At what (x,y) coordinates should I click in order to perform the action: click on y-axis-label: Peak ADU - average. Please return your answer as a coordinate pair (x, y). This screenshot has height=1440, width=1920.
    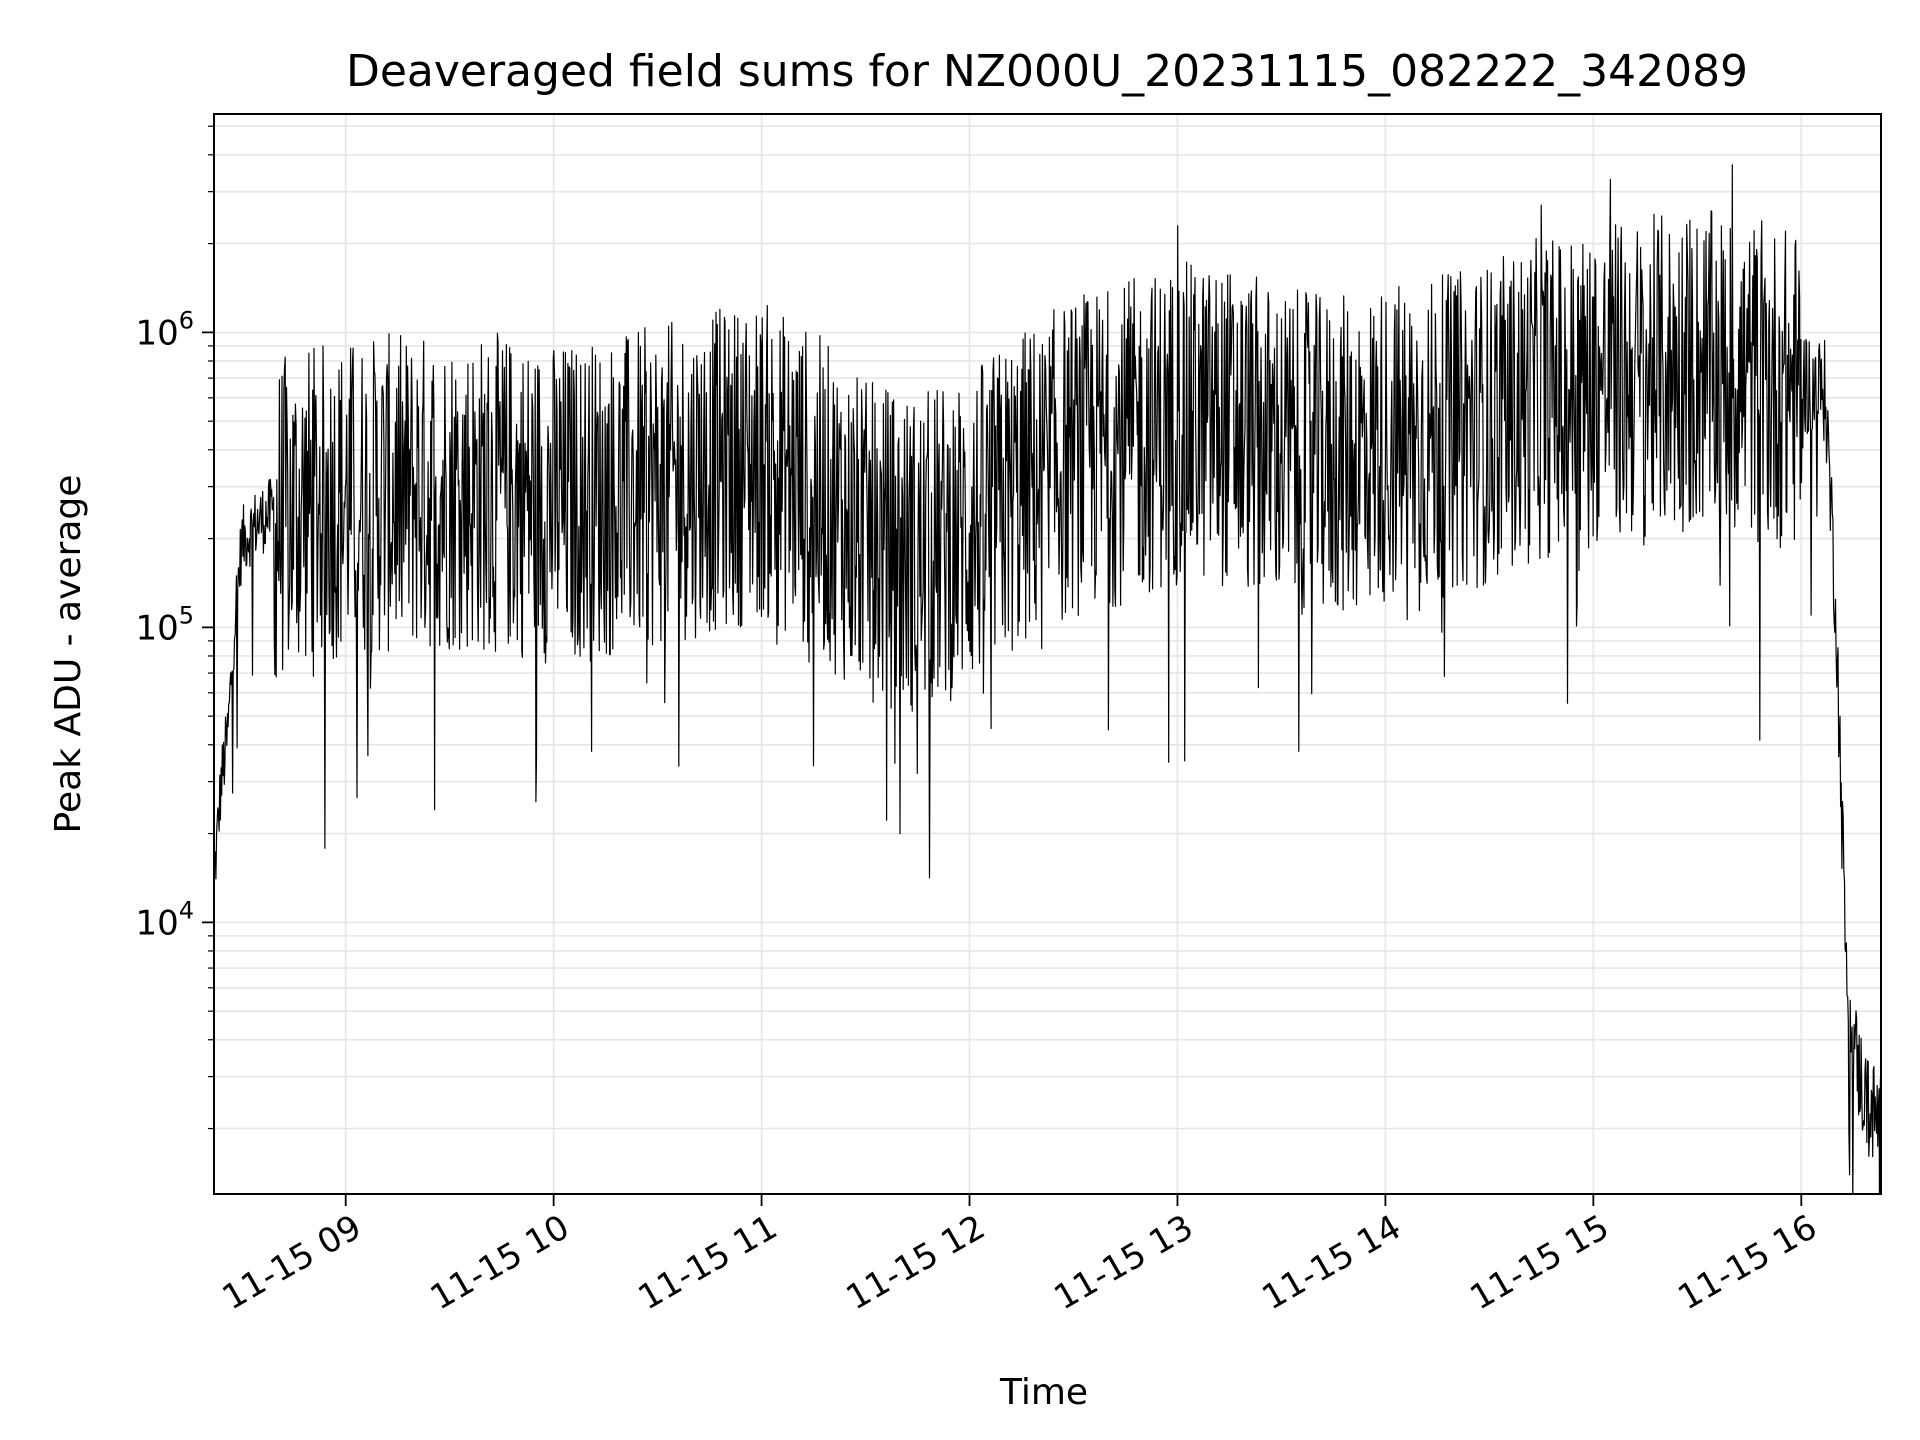
    Looking at the image, I should click on (68, 654).